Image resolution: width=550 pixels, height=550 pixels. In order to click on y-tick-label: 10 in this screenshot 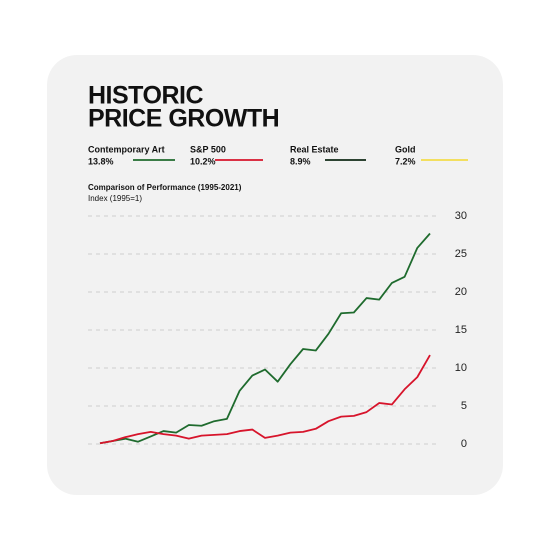, I will do `click(461, 368)`.